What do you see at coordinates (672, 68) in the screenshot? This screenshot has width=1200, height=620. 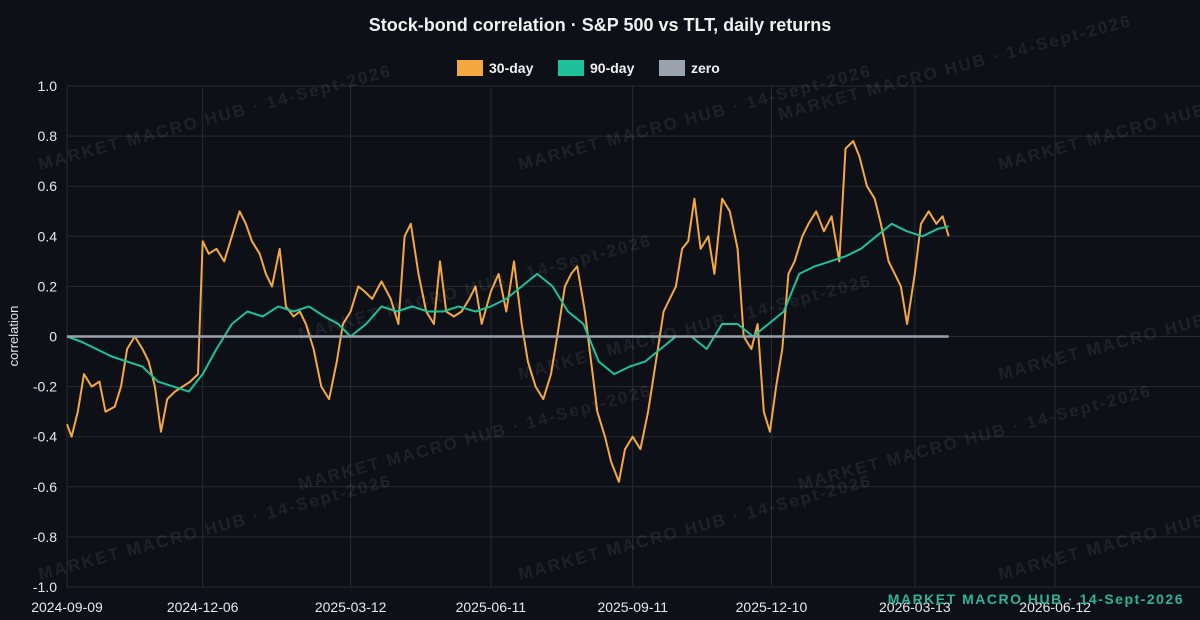 I see `legend-swatch-zero` at bounding box center [672, 68].